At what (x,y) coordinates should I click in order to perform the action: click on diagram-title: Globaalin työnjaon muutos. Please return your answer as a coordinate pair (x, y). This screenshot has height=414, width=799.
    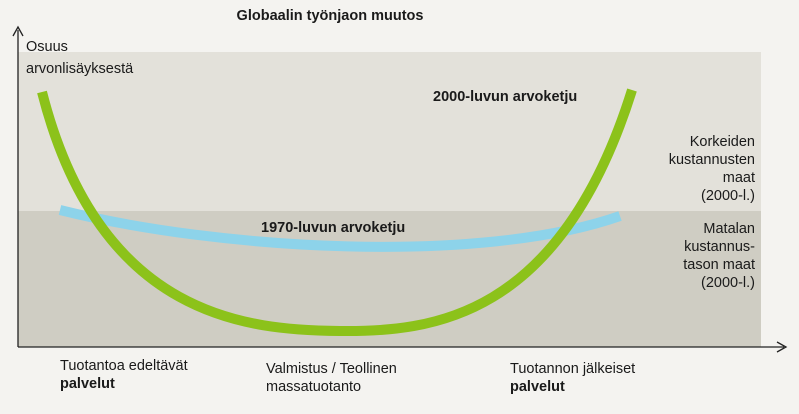
    Looking at the image, I should click on (330, 16).